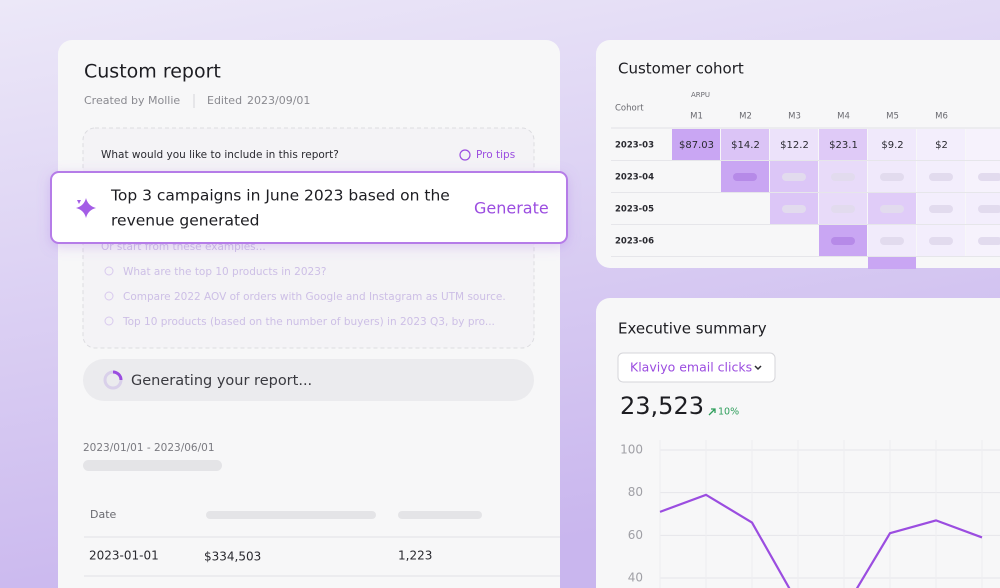  Describe the element at coordinates (681, 69) in the screenshot. I see `cohort-title: Customer cohort` at that location.